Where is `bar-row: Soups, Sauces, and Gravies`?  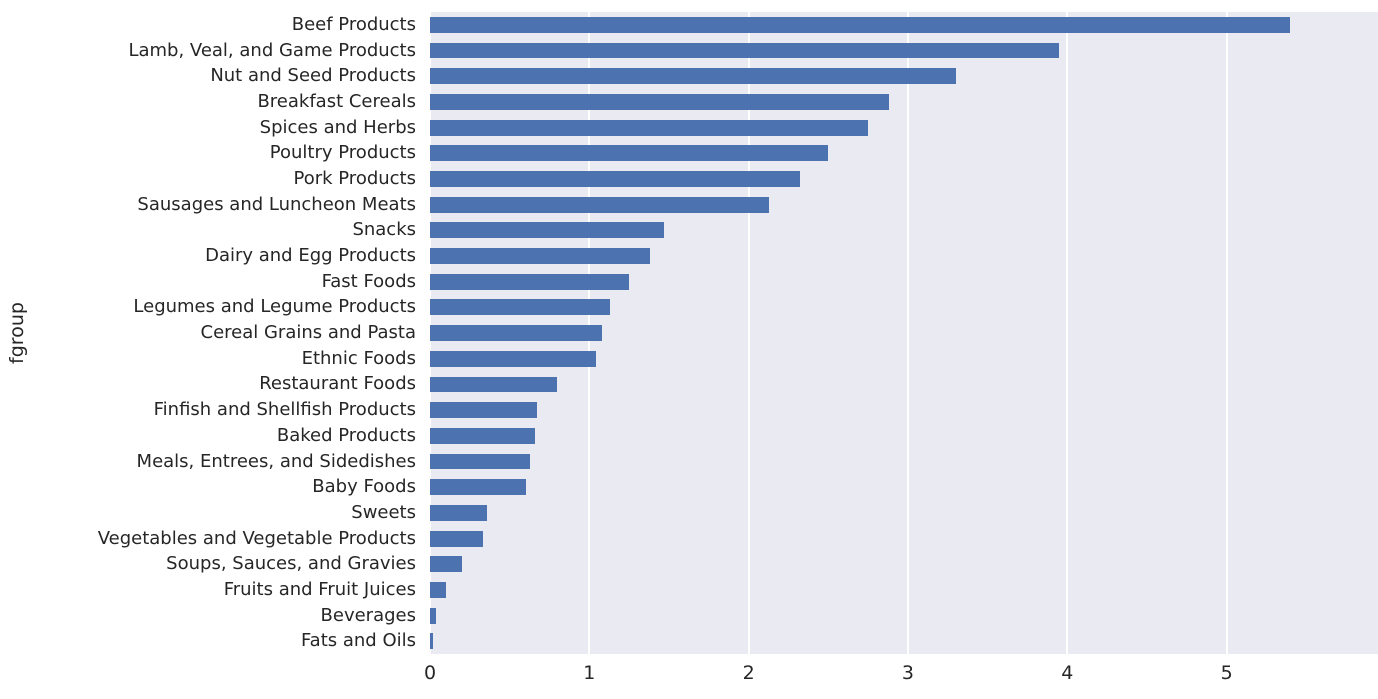 bar-row: Soups, Sauces, and Gravies is located at coordinates (689, 564).